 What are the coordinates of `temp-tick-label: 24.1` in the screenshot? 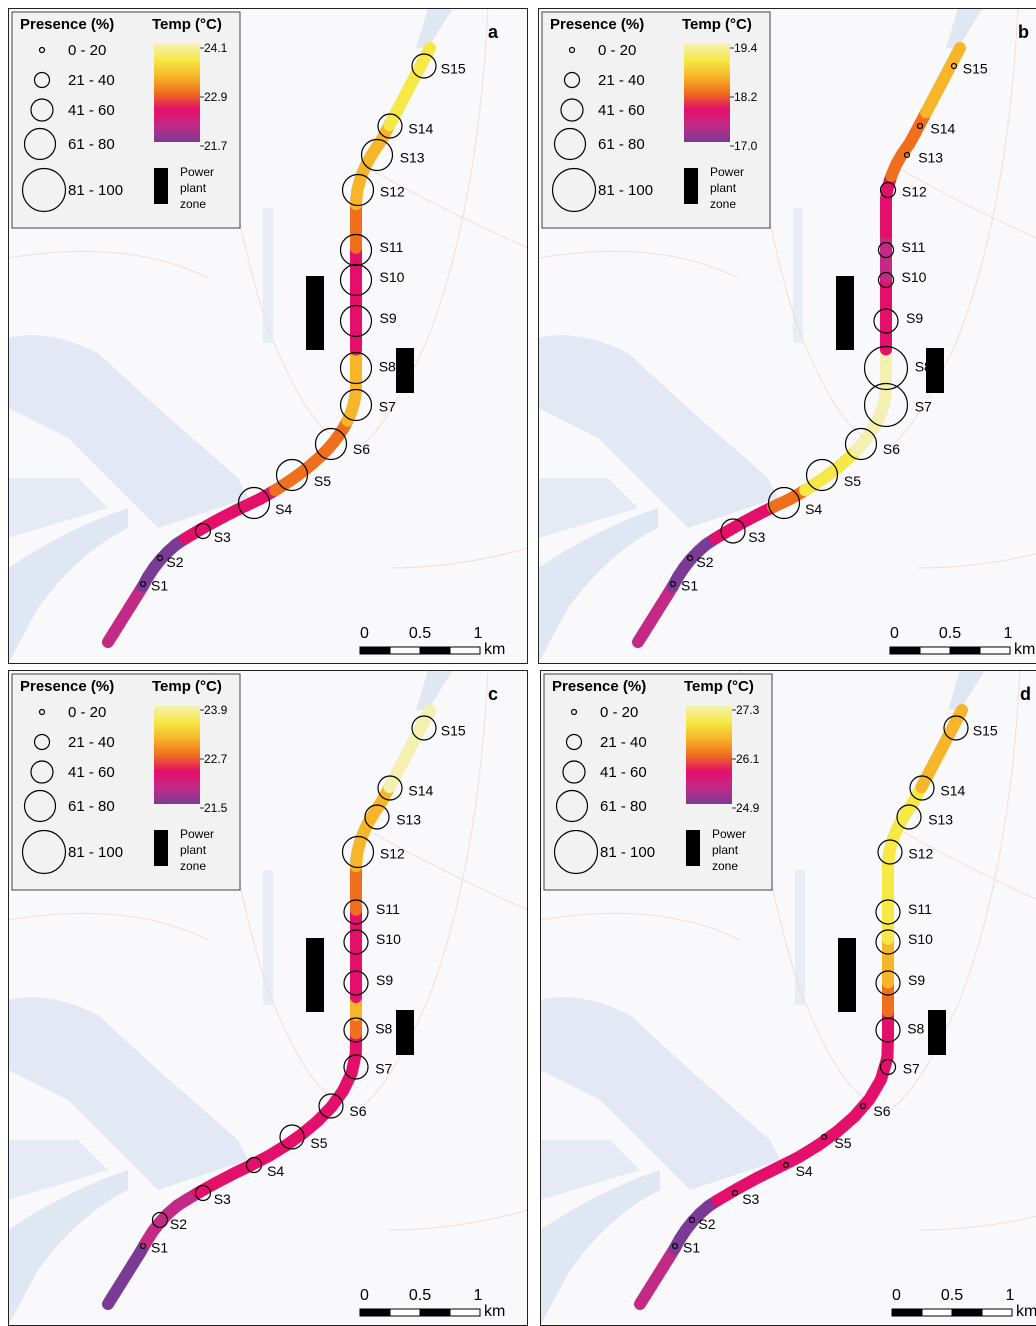 It's located at (216, 48).